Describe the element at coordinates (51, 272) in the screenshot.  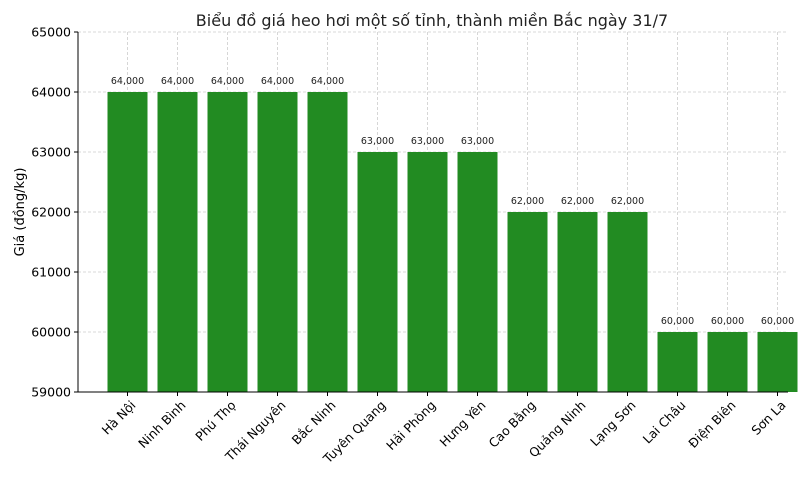
I see `y-tick-label: 61000` at that location.